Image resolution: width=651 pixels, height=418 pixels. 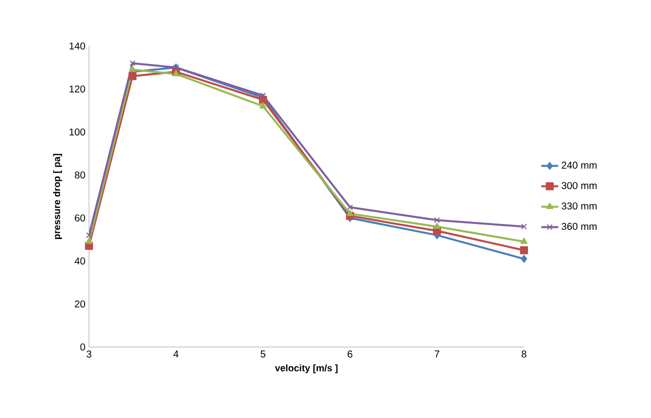 I want to click on y-tick-label: 40, so click(x=80, y=261).